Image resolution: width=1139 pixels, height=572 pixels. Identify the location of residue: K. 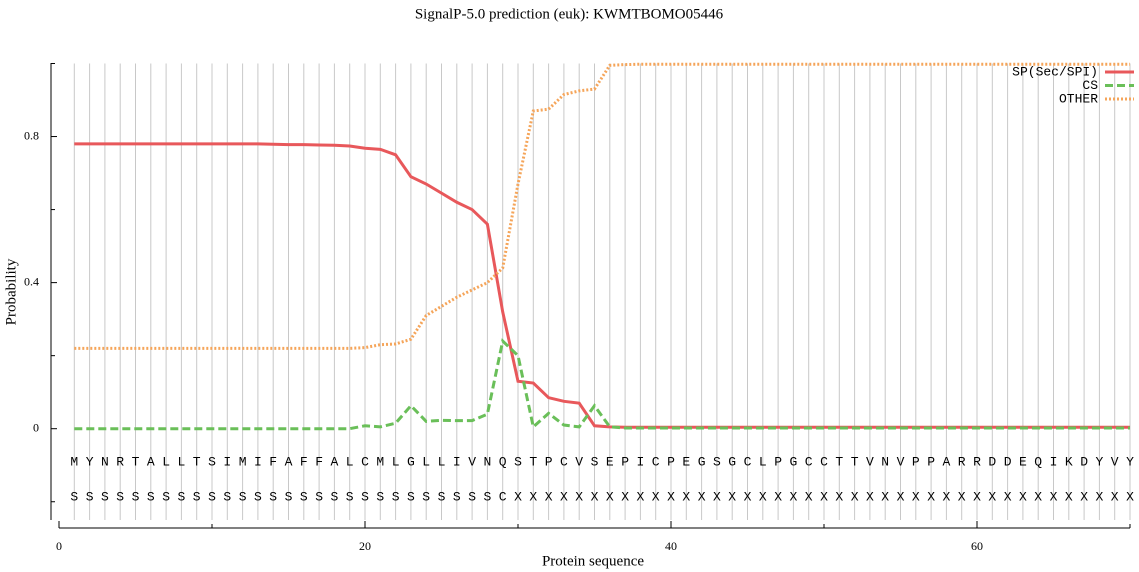
(1069, 461).